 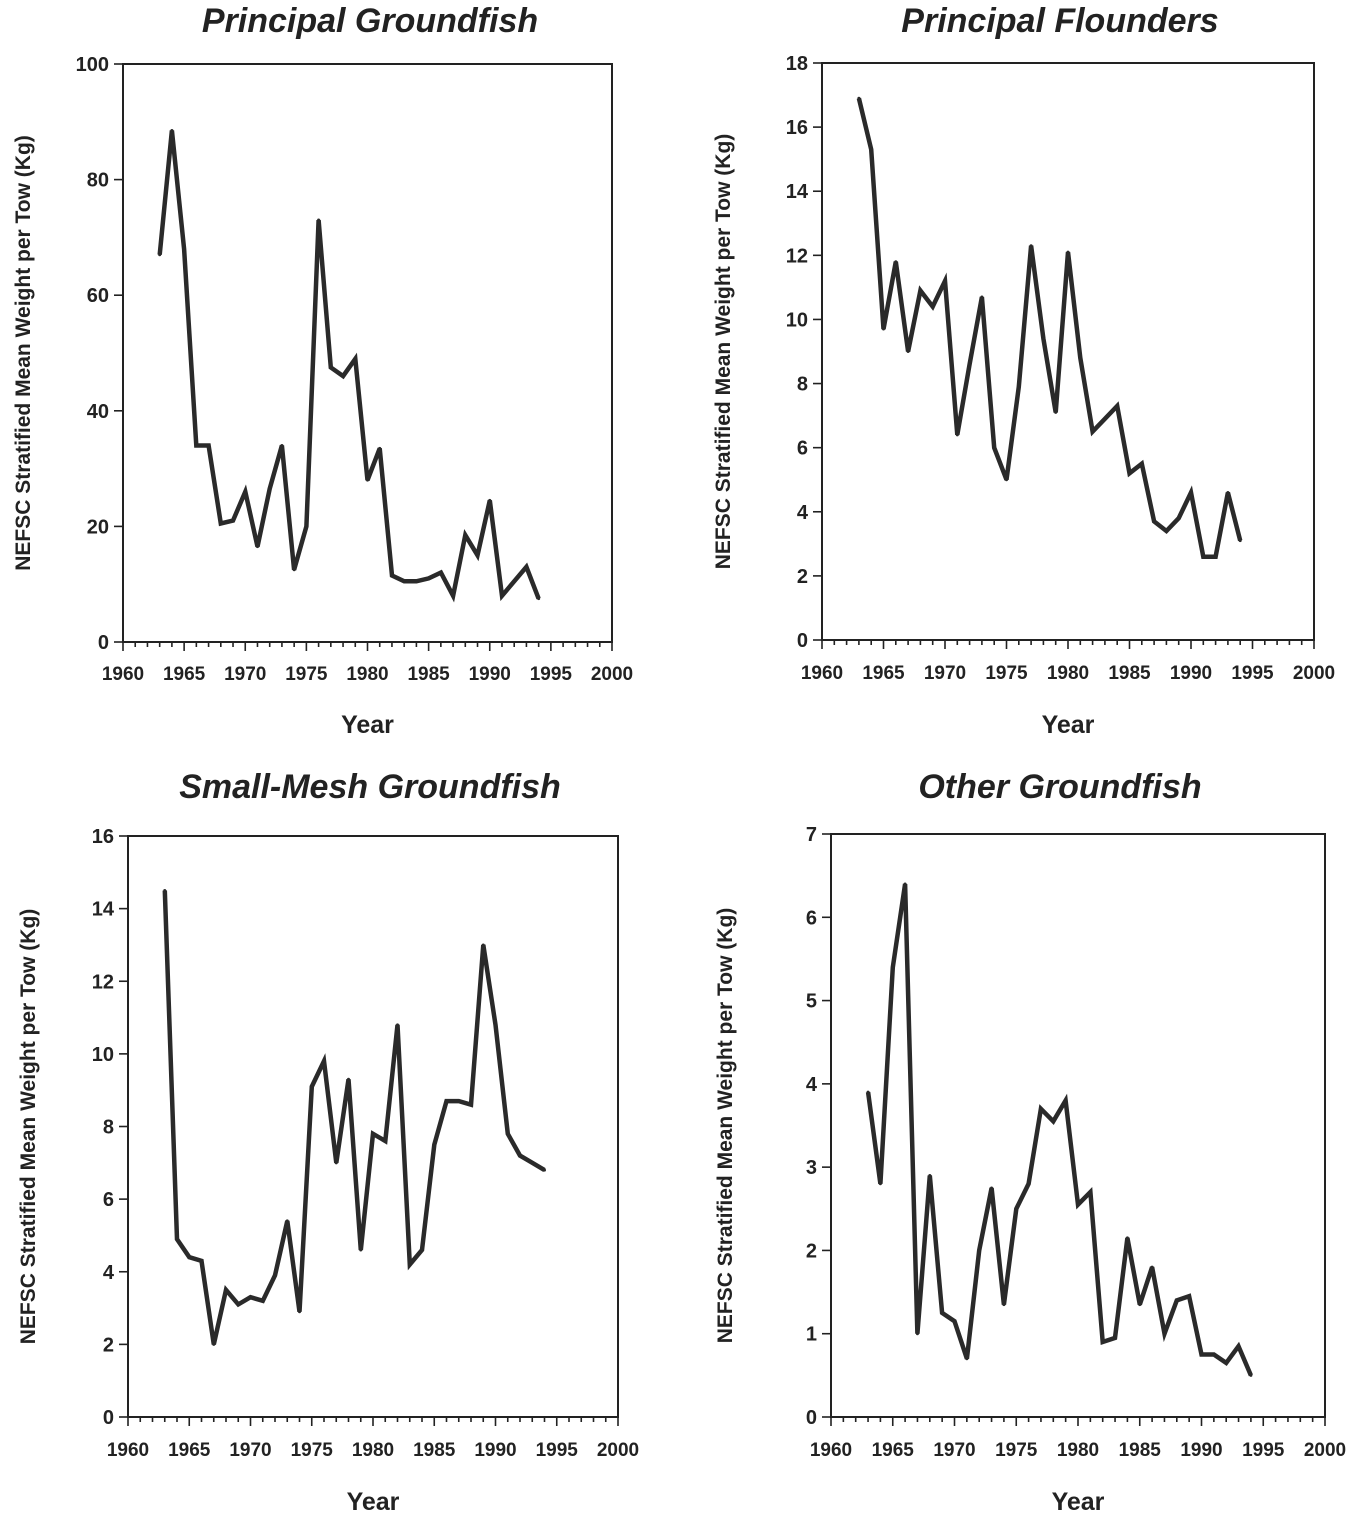 What do you see at coordinates (797, 128) in the screenshot?
I see `y-tick-label: 16` at bounding box center [797, 128].